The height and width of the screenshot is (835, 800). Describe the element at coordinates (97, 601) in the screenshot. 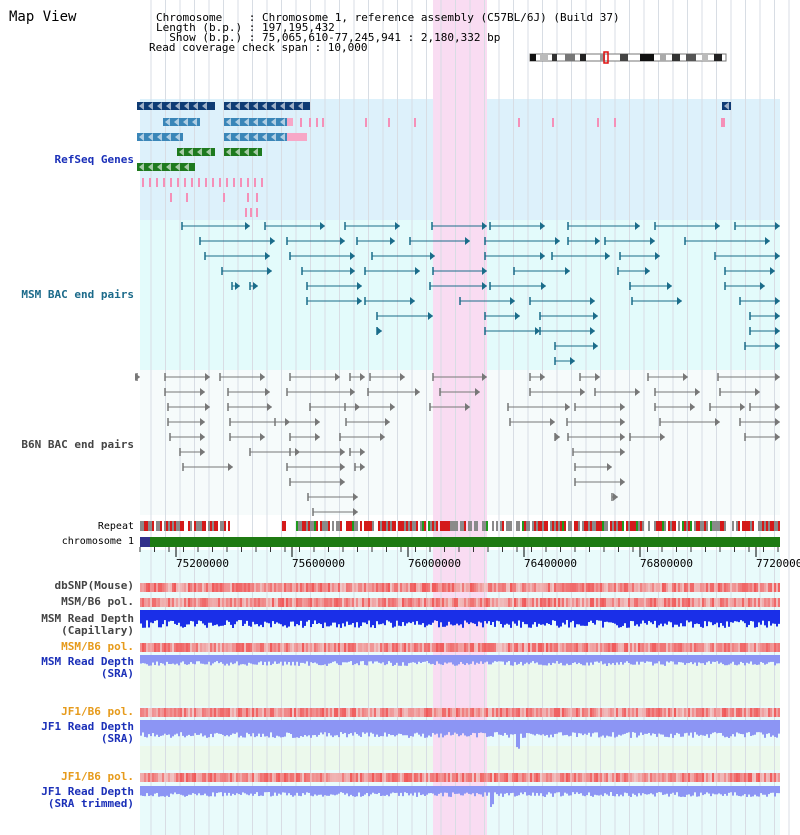

I see `track-label-msm-b6-pol: MSM/B6 pol.` at that location.